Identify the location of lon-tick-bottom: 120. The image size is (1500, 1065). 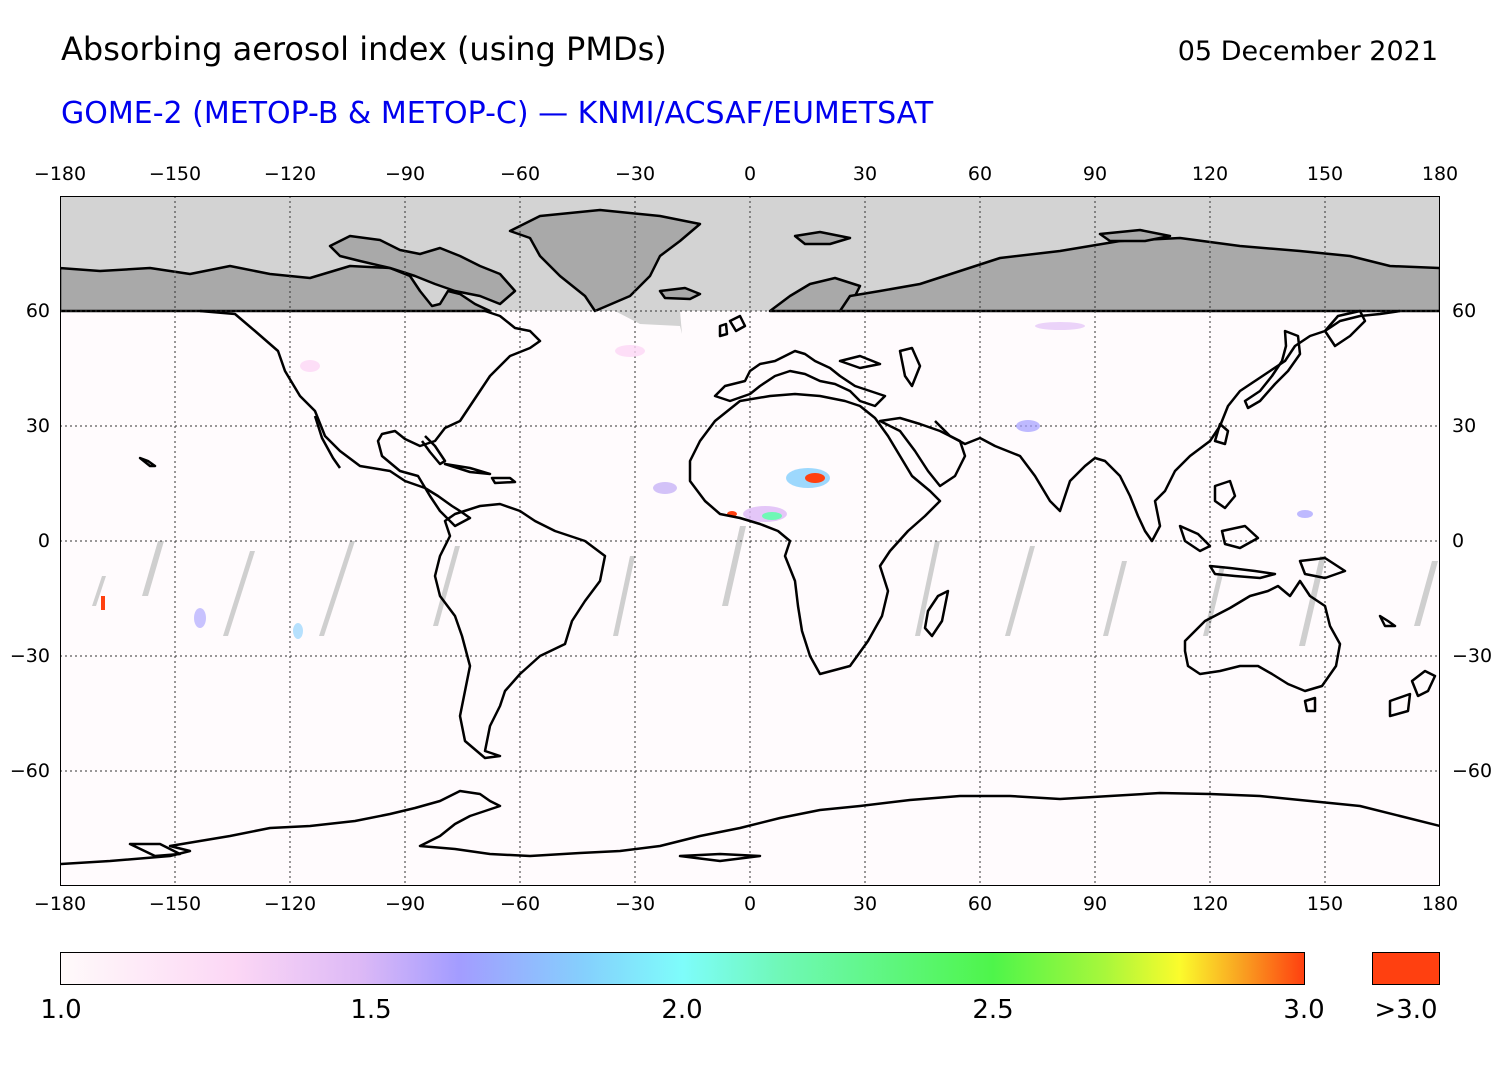
(1210, 904).